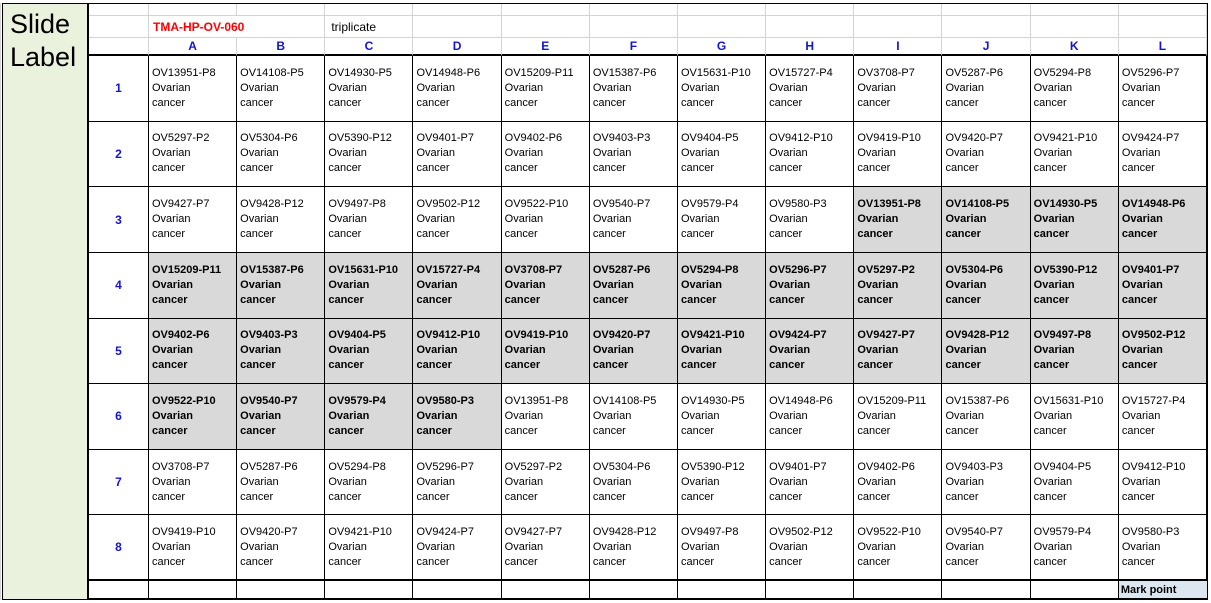 This screenshot has height=603, width=1211. I want to click on row-header-6: 6, so click(119, 417).